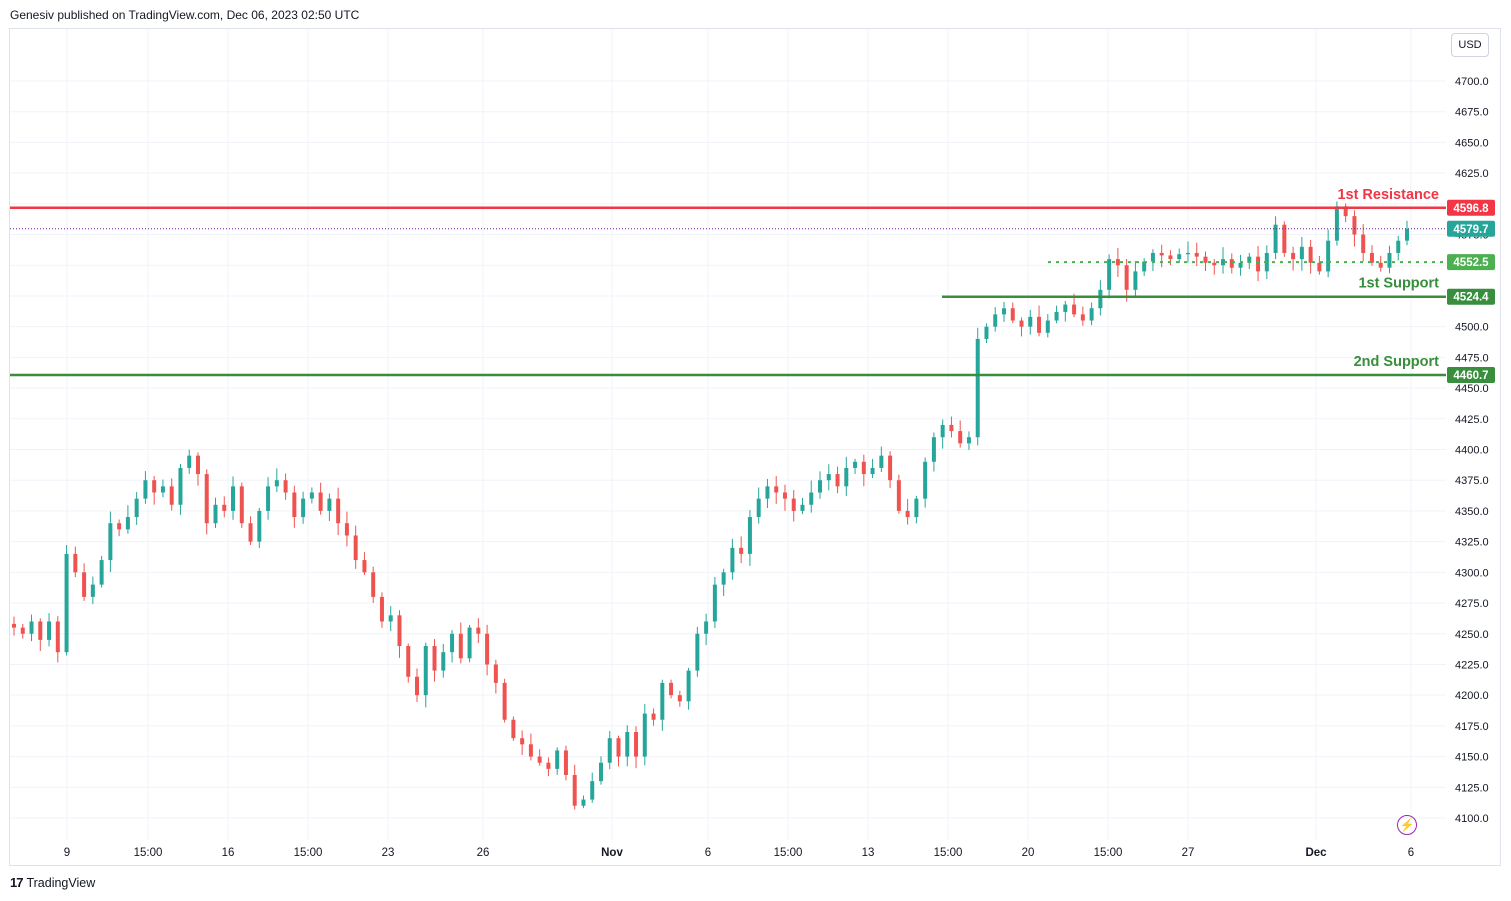  What do you see at coordinates (483, 853) in the screenshot?
I see `x-tick-label: 26` at bounding box center [483, 853].